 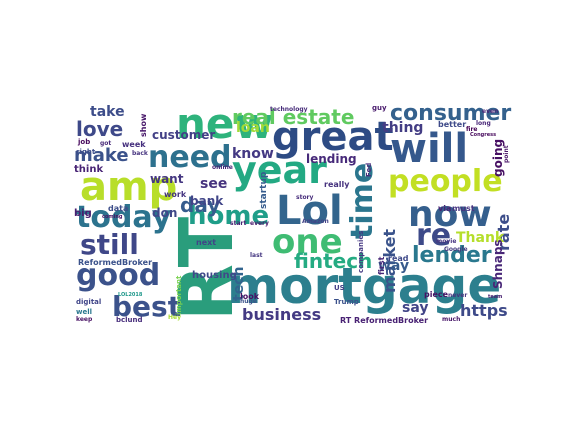 I want to click on word-congress: Congress, so click(x=483, y=135).